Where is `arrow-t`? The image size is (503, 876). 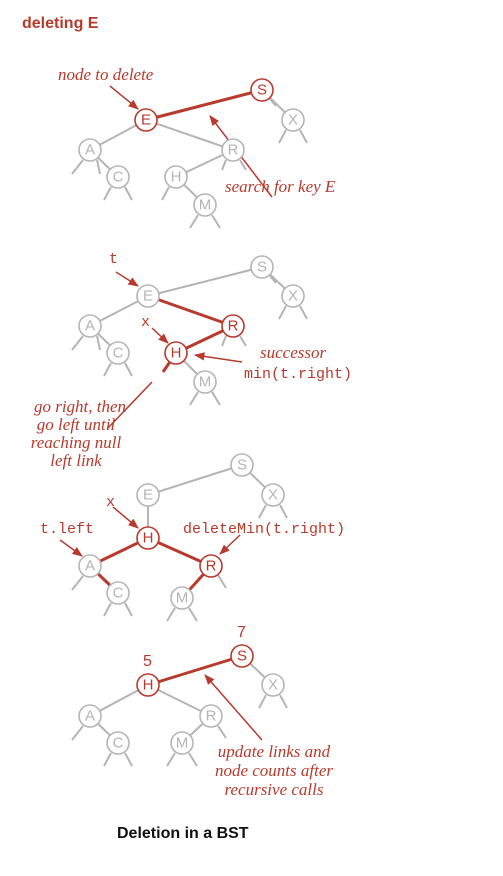 arrow-t is located at coordinates (127, 279).